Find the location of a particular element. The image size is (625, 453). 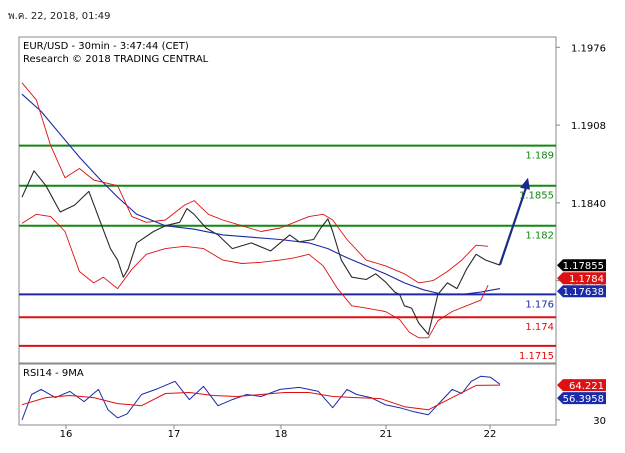

price-tag-label: 1.17855 is located at coordinates (583, 266).